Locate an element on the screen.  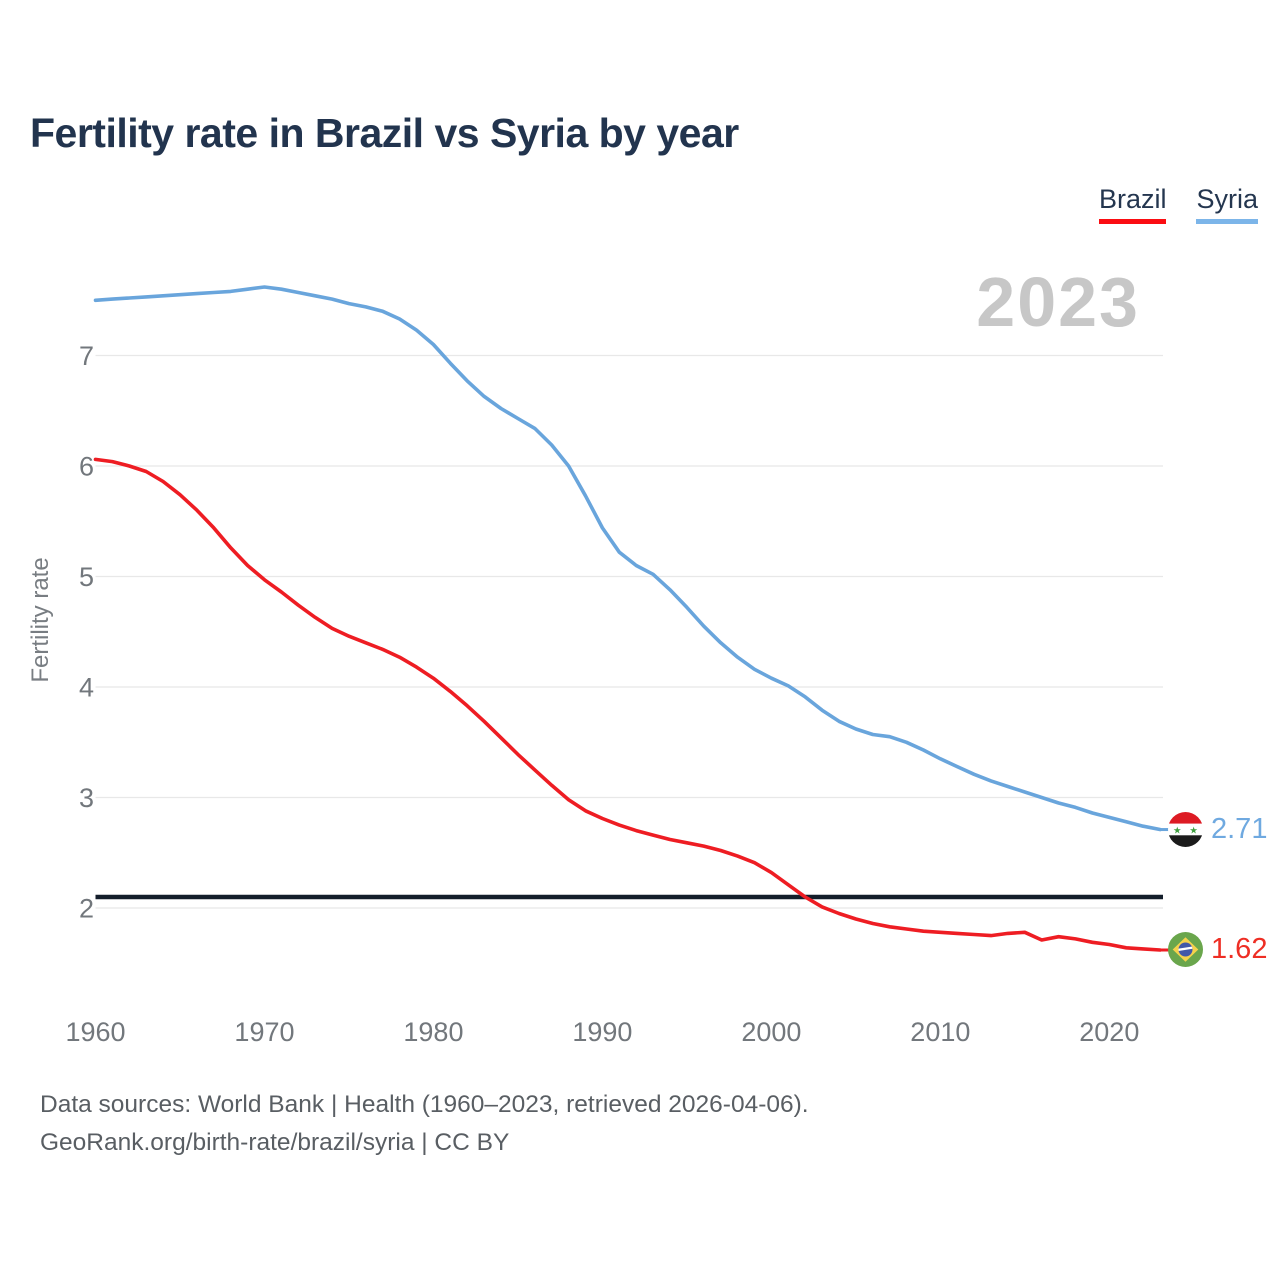
y-axis-label: Fertility rate is located at coordinates (40, 619).